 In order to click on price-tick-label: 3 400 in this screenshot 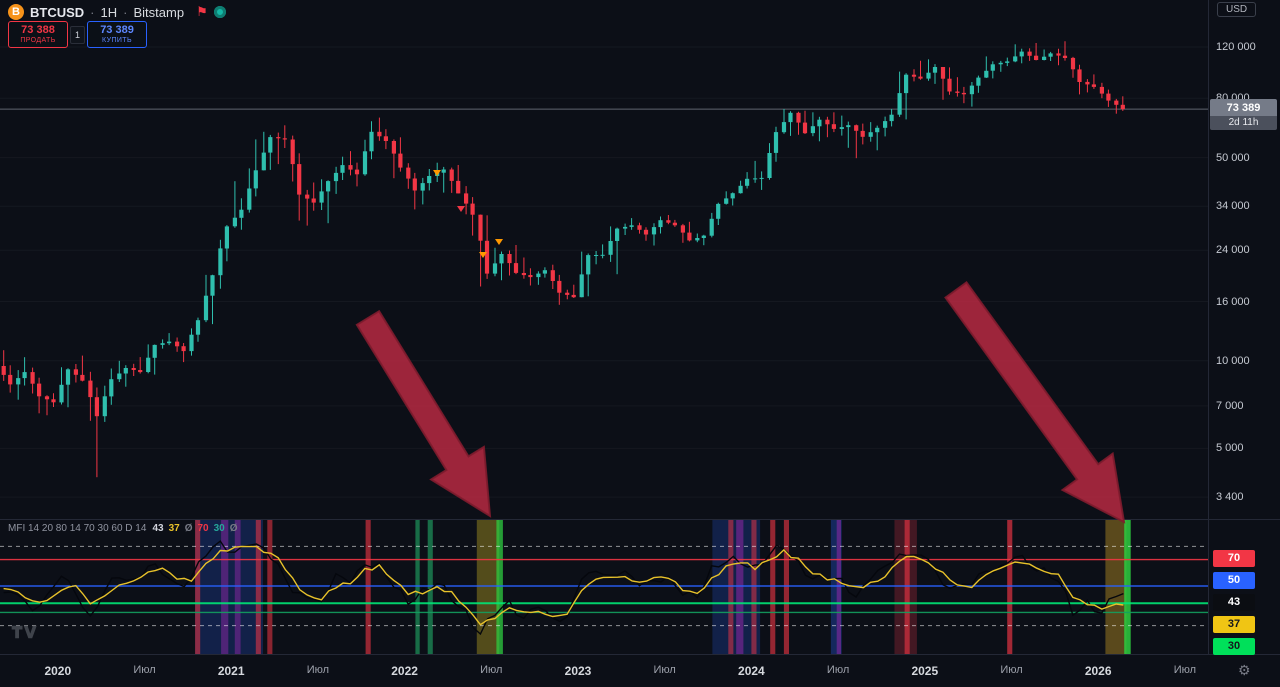, I will do `click(1230, 497)`.